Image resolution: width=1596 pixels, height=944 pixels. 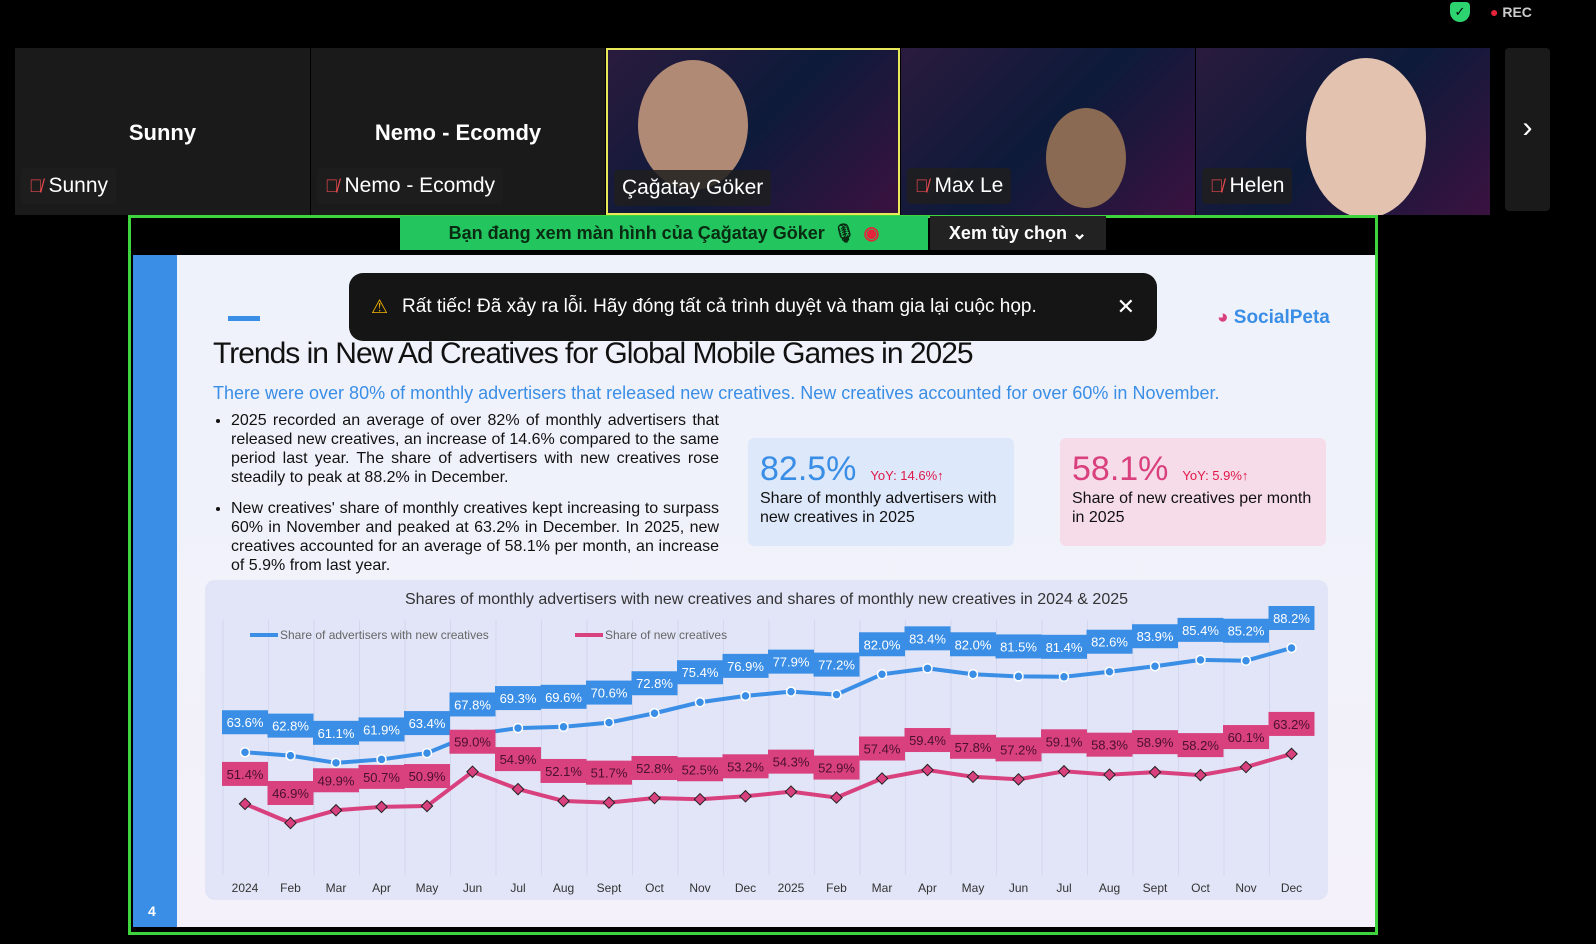 What do you see at coordinates (1018, 233) in the screenshot?
I see `view-options-button: Xem tùy chọn ⌄` at bounding box center [1018, 233].